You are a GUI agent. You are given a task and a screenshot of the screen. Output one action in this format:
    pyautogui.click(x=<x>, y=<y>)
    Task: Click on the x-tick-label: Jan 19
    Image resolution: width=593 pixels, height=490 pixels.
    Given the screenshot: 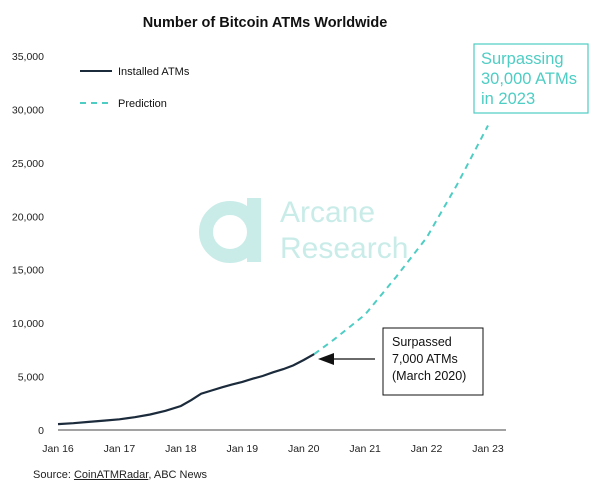 What is the action you would take?
    pyautogui.click(x=243, y=449)
    